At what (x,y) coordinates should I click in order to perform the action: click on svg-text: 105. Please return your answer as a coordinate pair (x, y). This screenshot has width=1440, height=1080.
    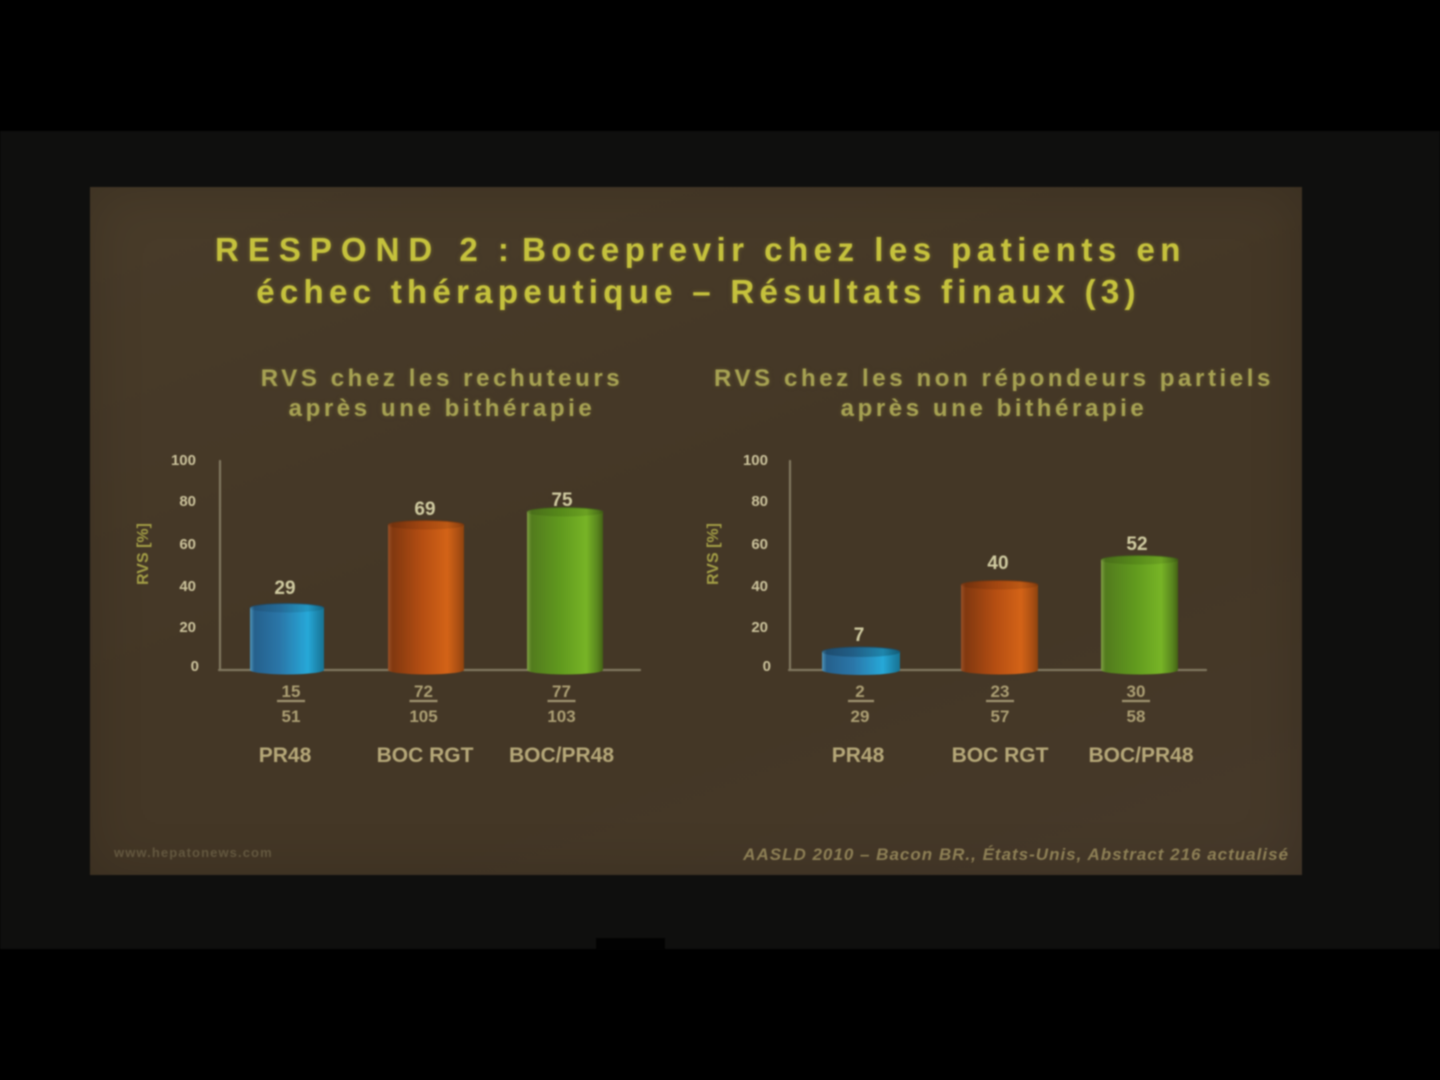
    Looking at the image, I should click on (423, 716).